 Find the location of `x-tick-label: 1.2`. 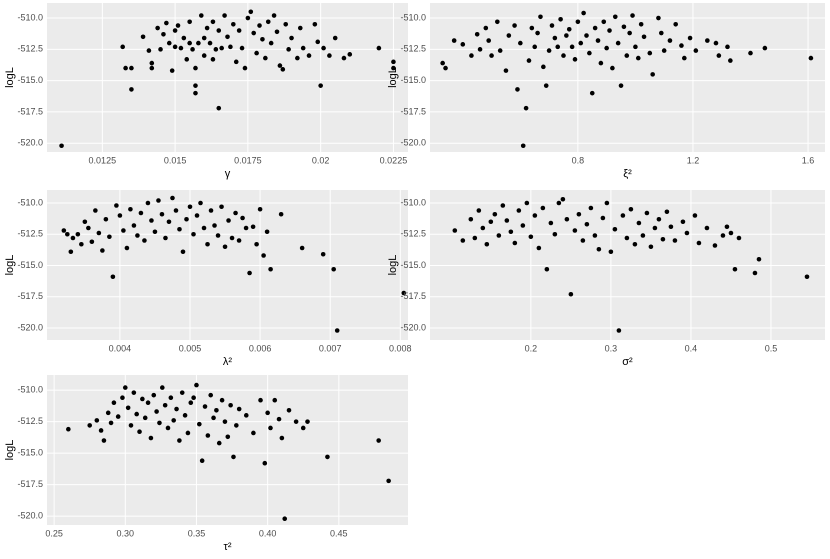

x-tick-label: 1.2 is located at coordinates (693, 160).